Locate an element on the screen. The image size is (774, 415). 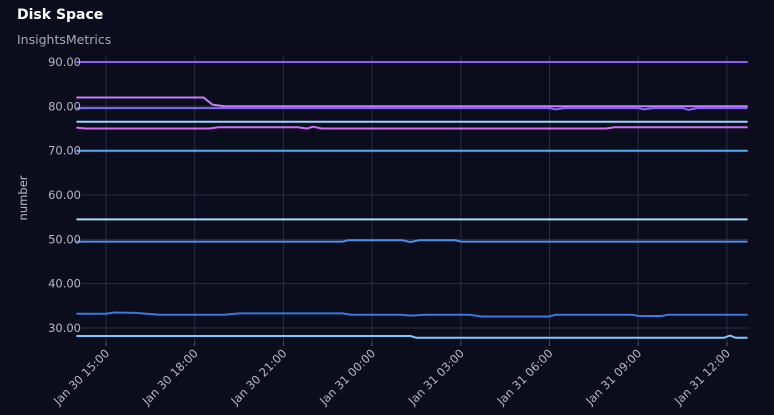
x-tick-label: Jan 31 03:00 is located at coordinates (436, 377).